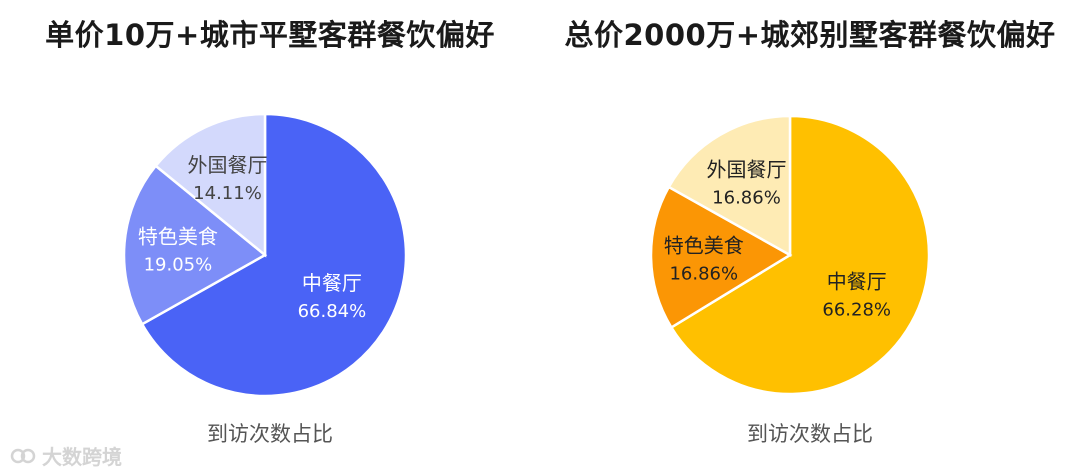 The width and height of the screenshot is (1080, 473). I want to click on watermark-logo-icon, so click(23, 455).